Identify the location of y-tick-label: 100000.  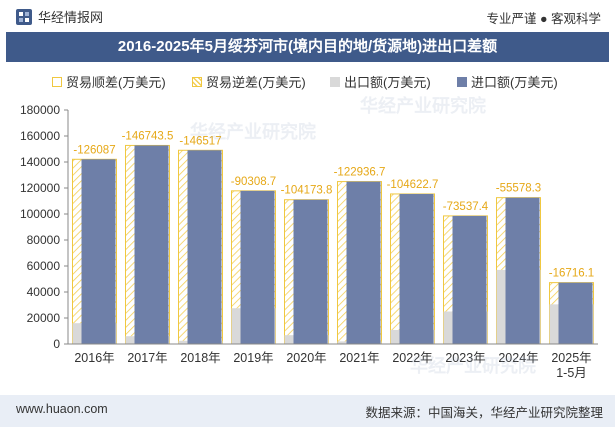
(40, 214).